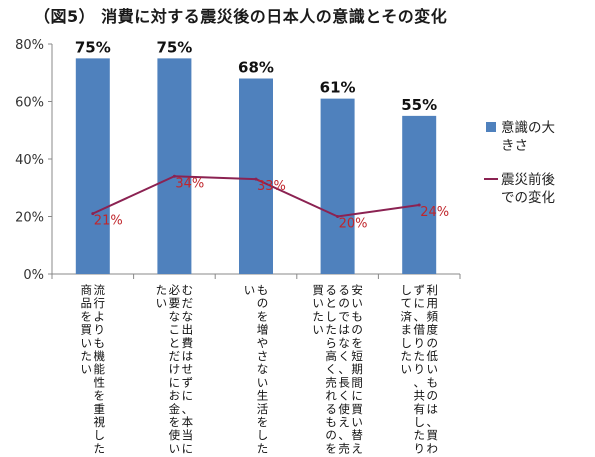  What do you see at coordinates (419, 330) in the screenshot?
I see `category-label-char: 借` at bounding box center [419, 330].